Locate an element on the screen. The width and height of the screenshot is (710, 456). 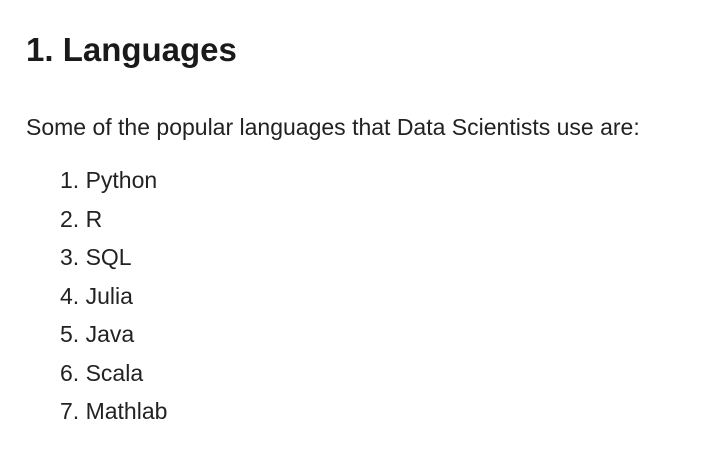
list-item: 5. Java is located at coordinates (113, 334).